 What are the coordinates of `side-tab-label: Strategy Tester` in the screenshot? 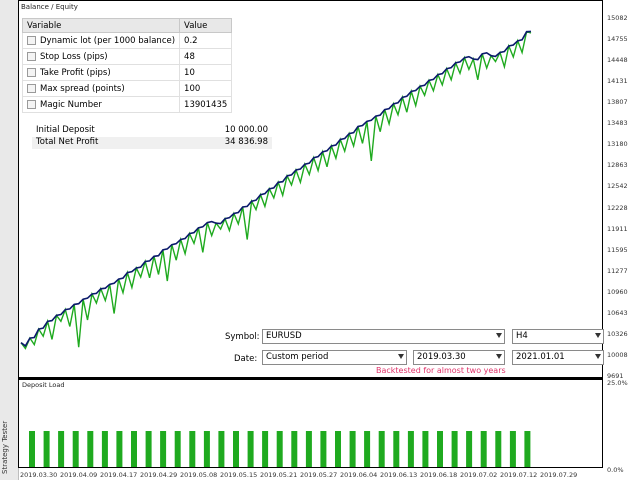 It's located at (5, 447).